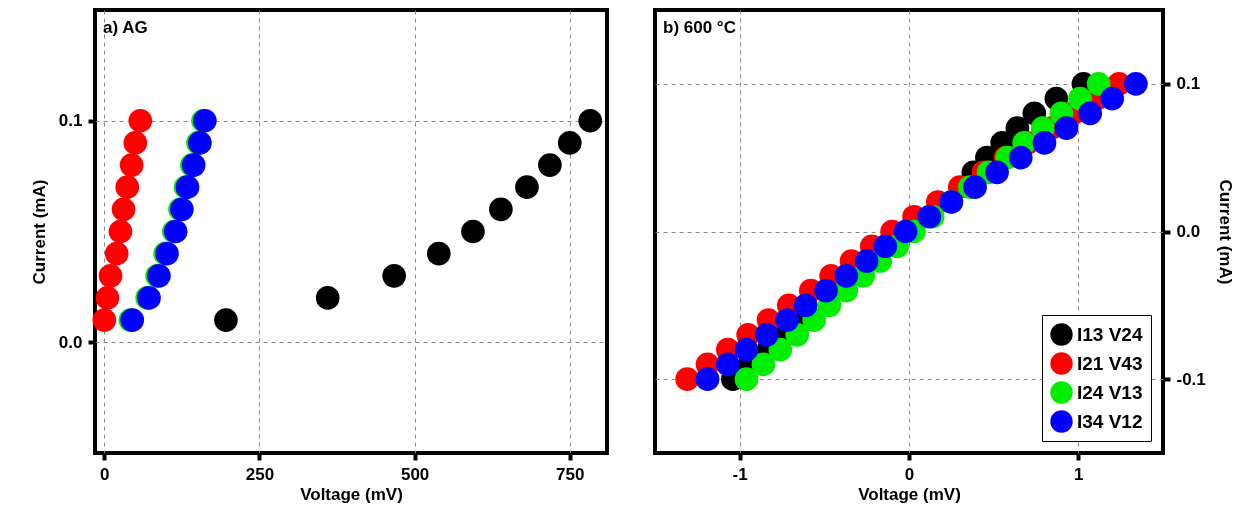 The height and width of the screenshot is (524, 1256). Describe the element at coordinates (1191, 379) in the screenshot. I see `y2-tick-label: -0.1` at that location.